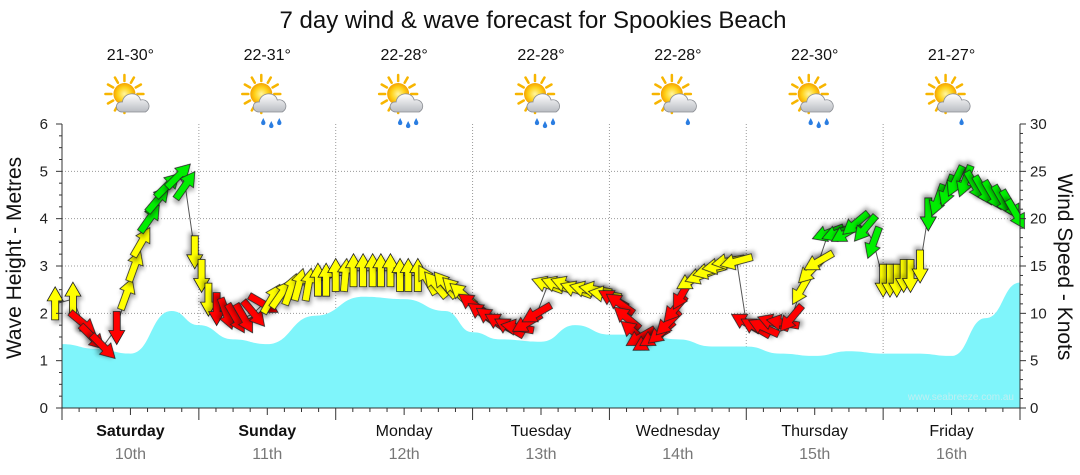  Describe the element at coordinates (951, 55) in the screenshot. I see `temperature-range: 21-27°` at that location.